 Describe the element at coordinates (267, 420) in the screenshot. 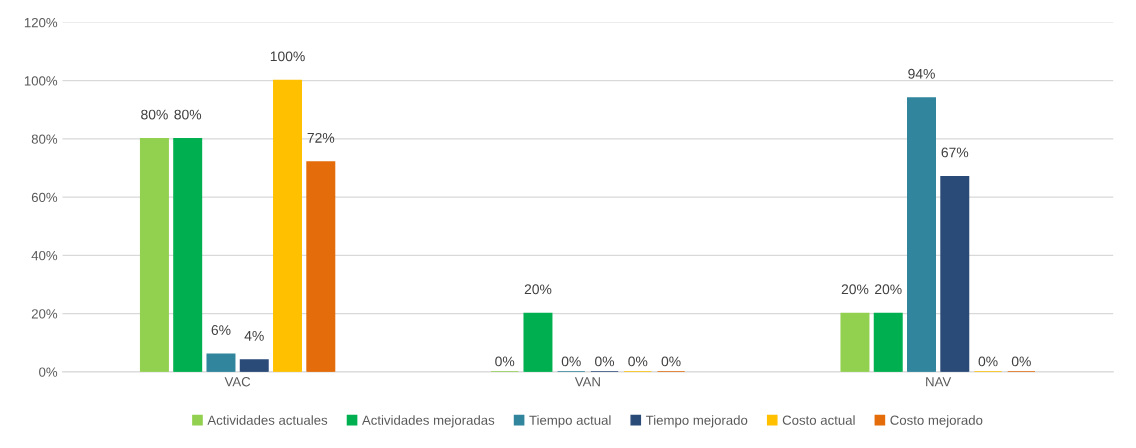

I see `legend-label: Actividades actuales` at that location.